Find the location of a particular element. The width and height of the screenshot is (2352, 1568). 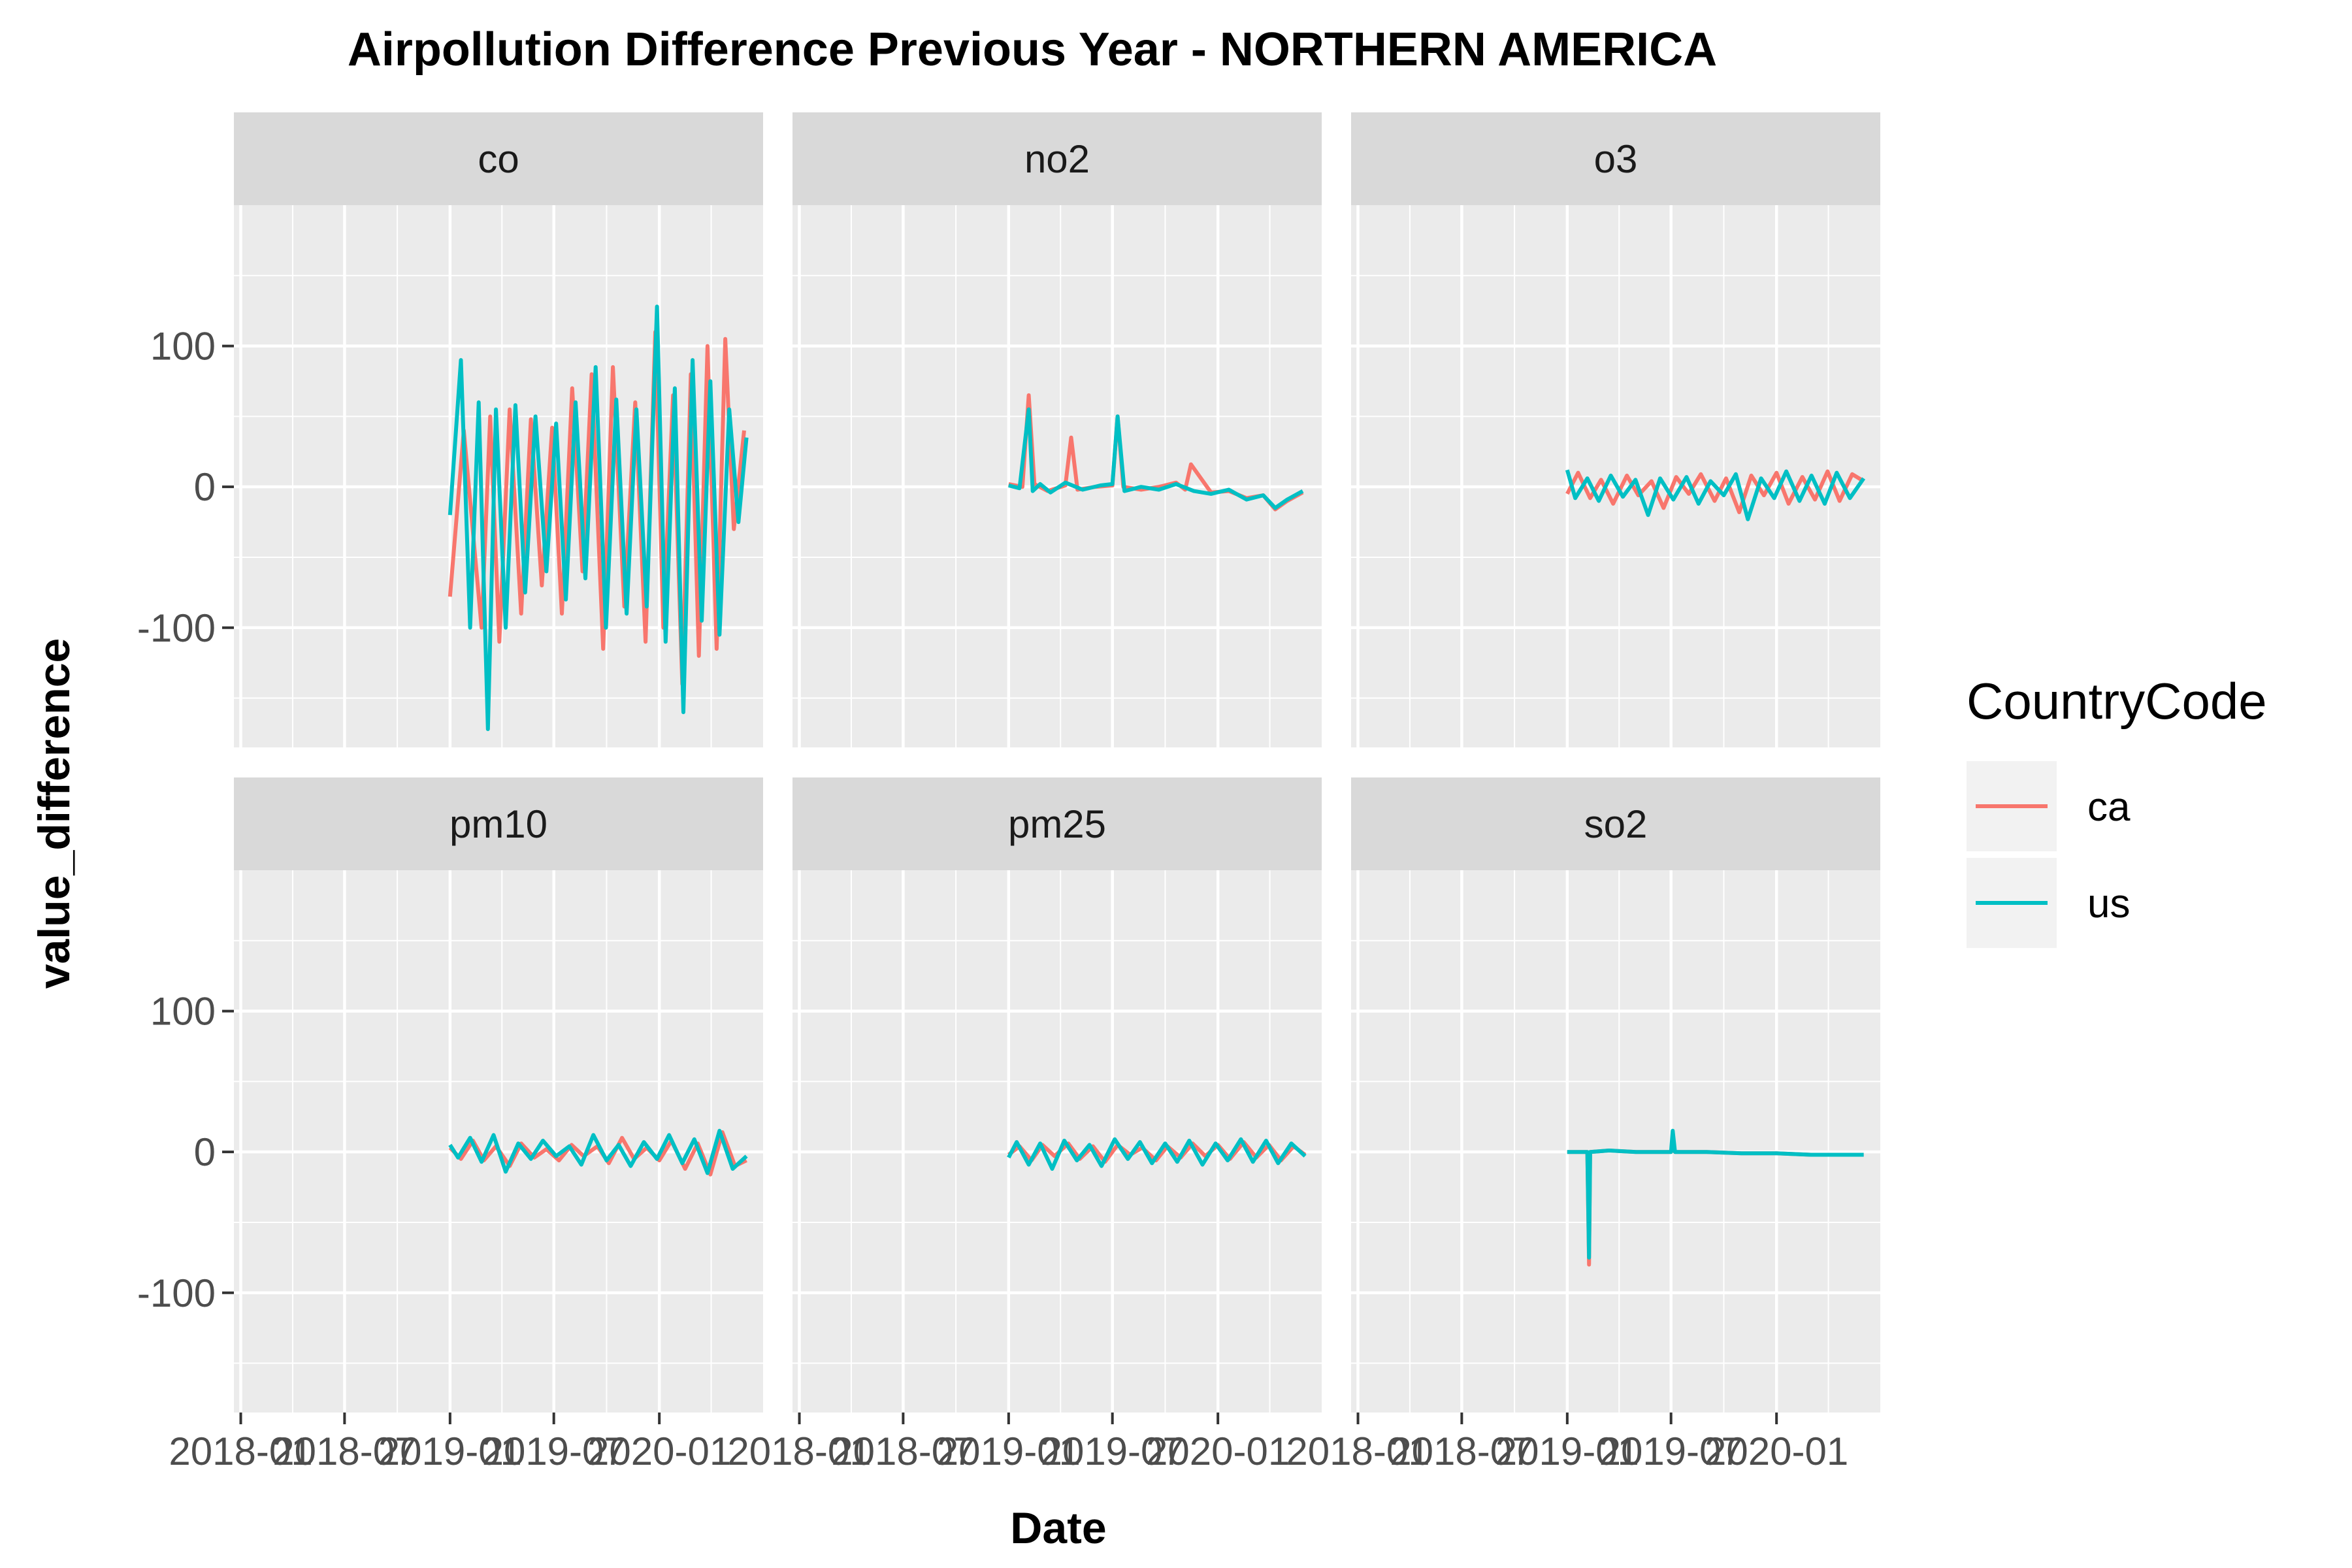

legend-keys: ca us is located at coordinates (2049, 854).